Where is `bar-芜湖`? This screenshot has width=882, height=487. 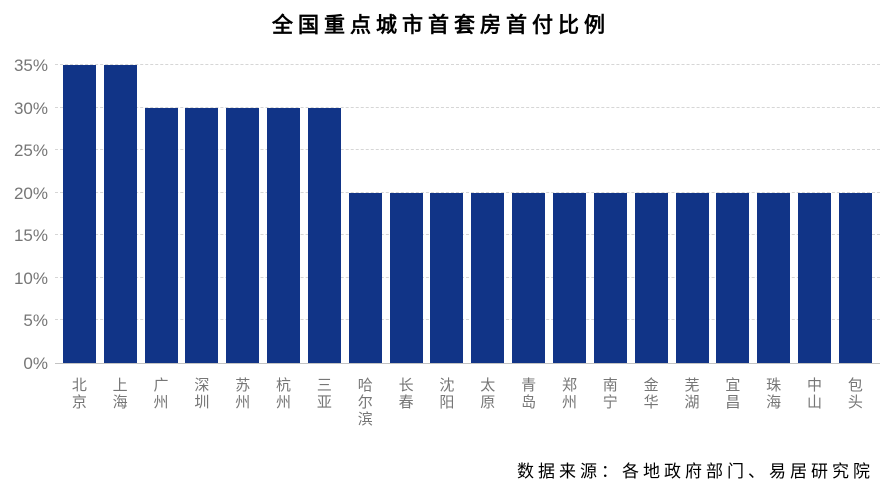
bar-芜湖 is located at coordinates (692, 277).